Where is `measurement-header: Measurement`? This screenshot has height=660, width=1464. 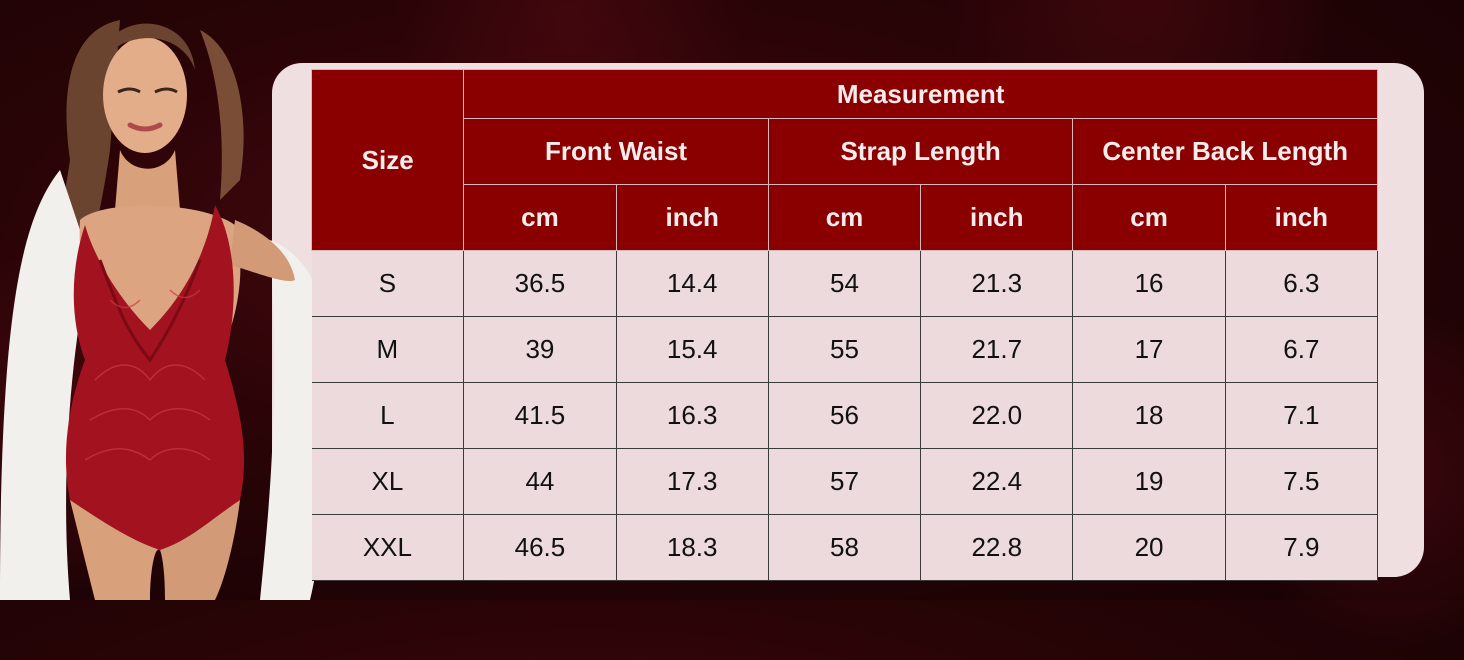
measurement-header: Measurement is located at coordinates (920, 94).